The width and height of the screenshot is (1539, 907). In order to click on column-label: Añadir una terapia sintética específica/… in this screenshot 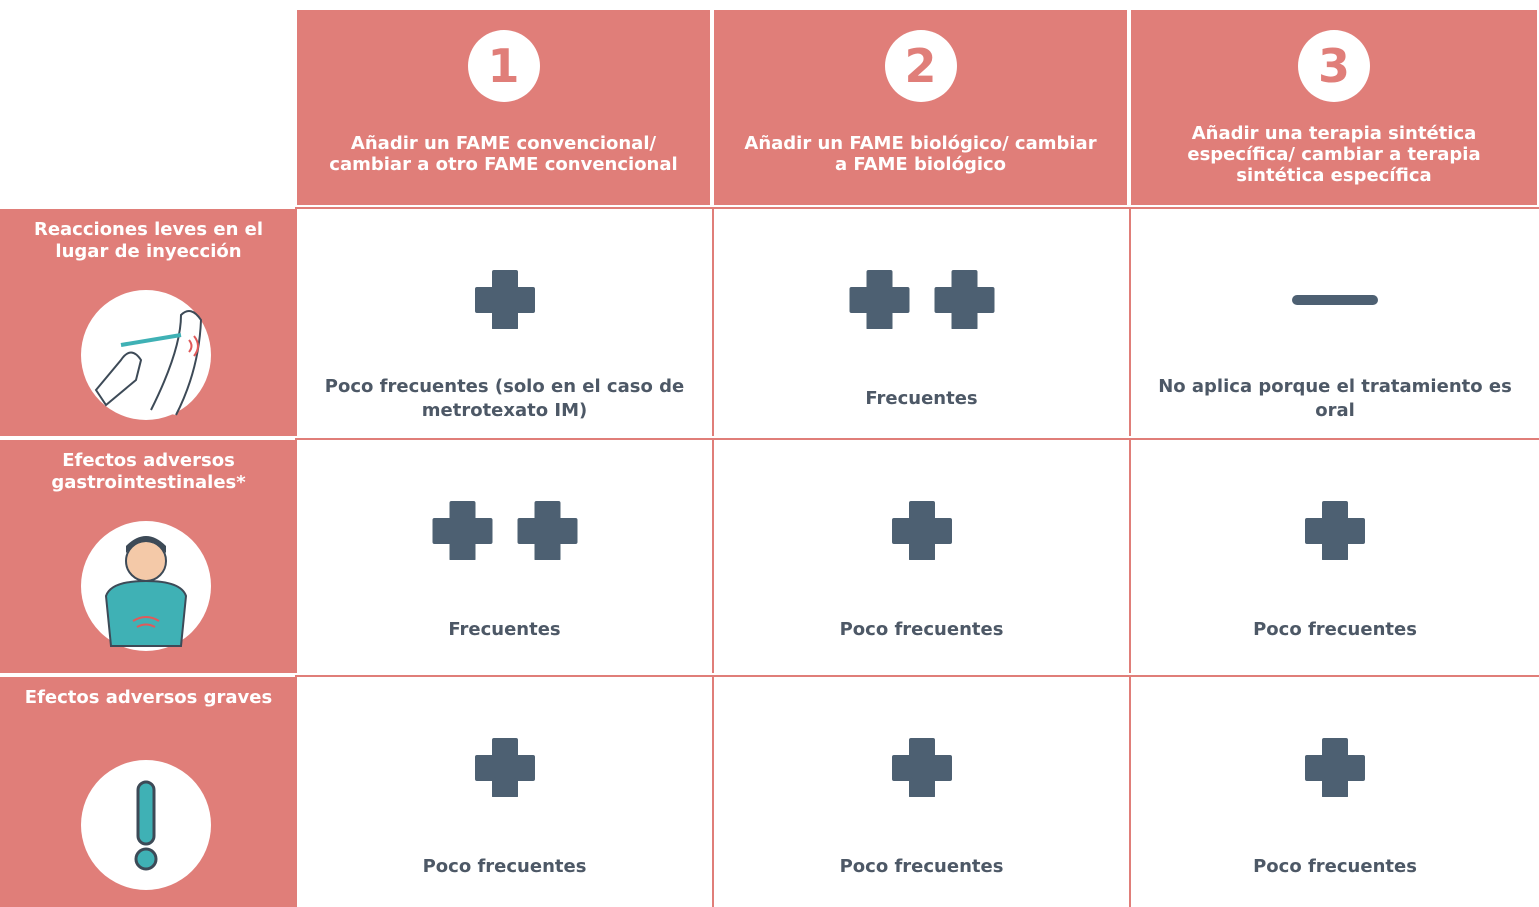, I will do `click(1334, 154)`.